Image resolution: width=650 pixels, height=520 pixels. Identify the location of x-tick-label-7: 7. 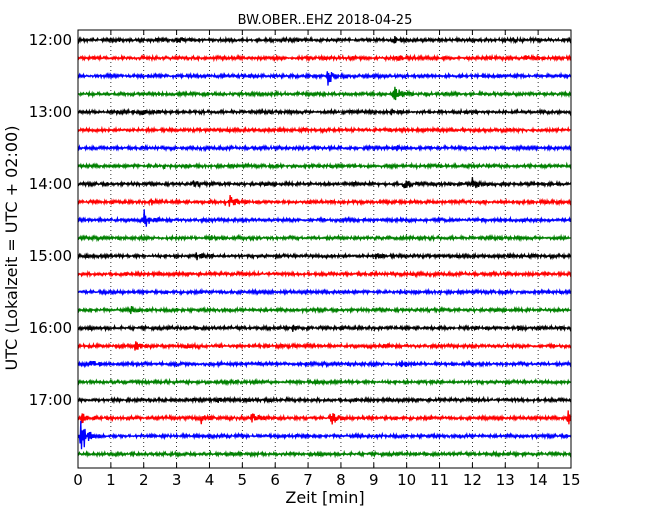
(308, 480).